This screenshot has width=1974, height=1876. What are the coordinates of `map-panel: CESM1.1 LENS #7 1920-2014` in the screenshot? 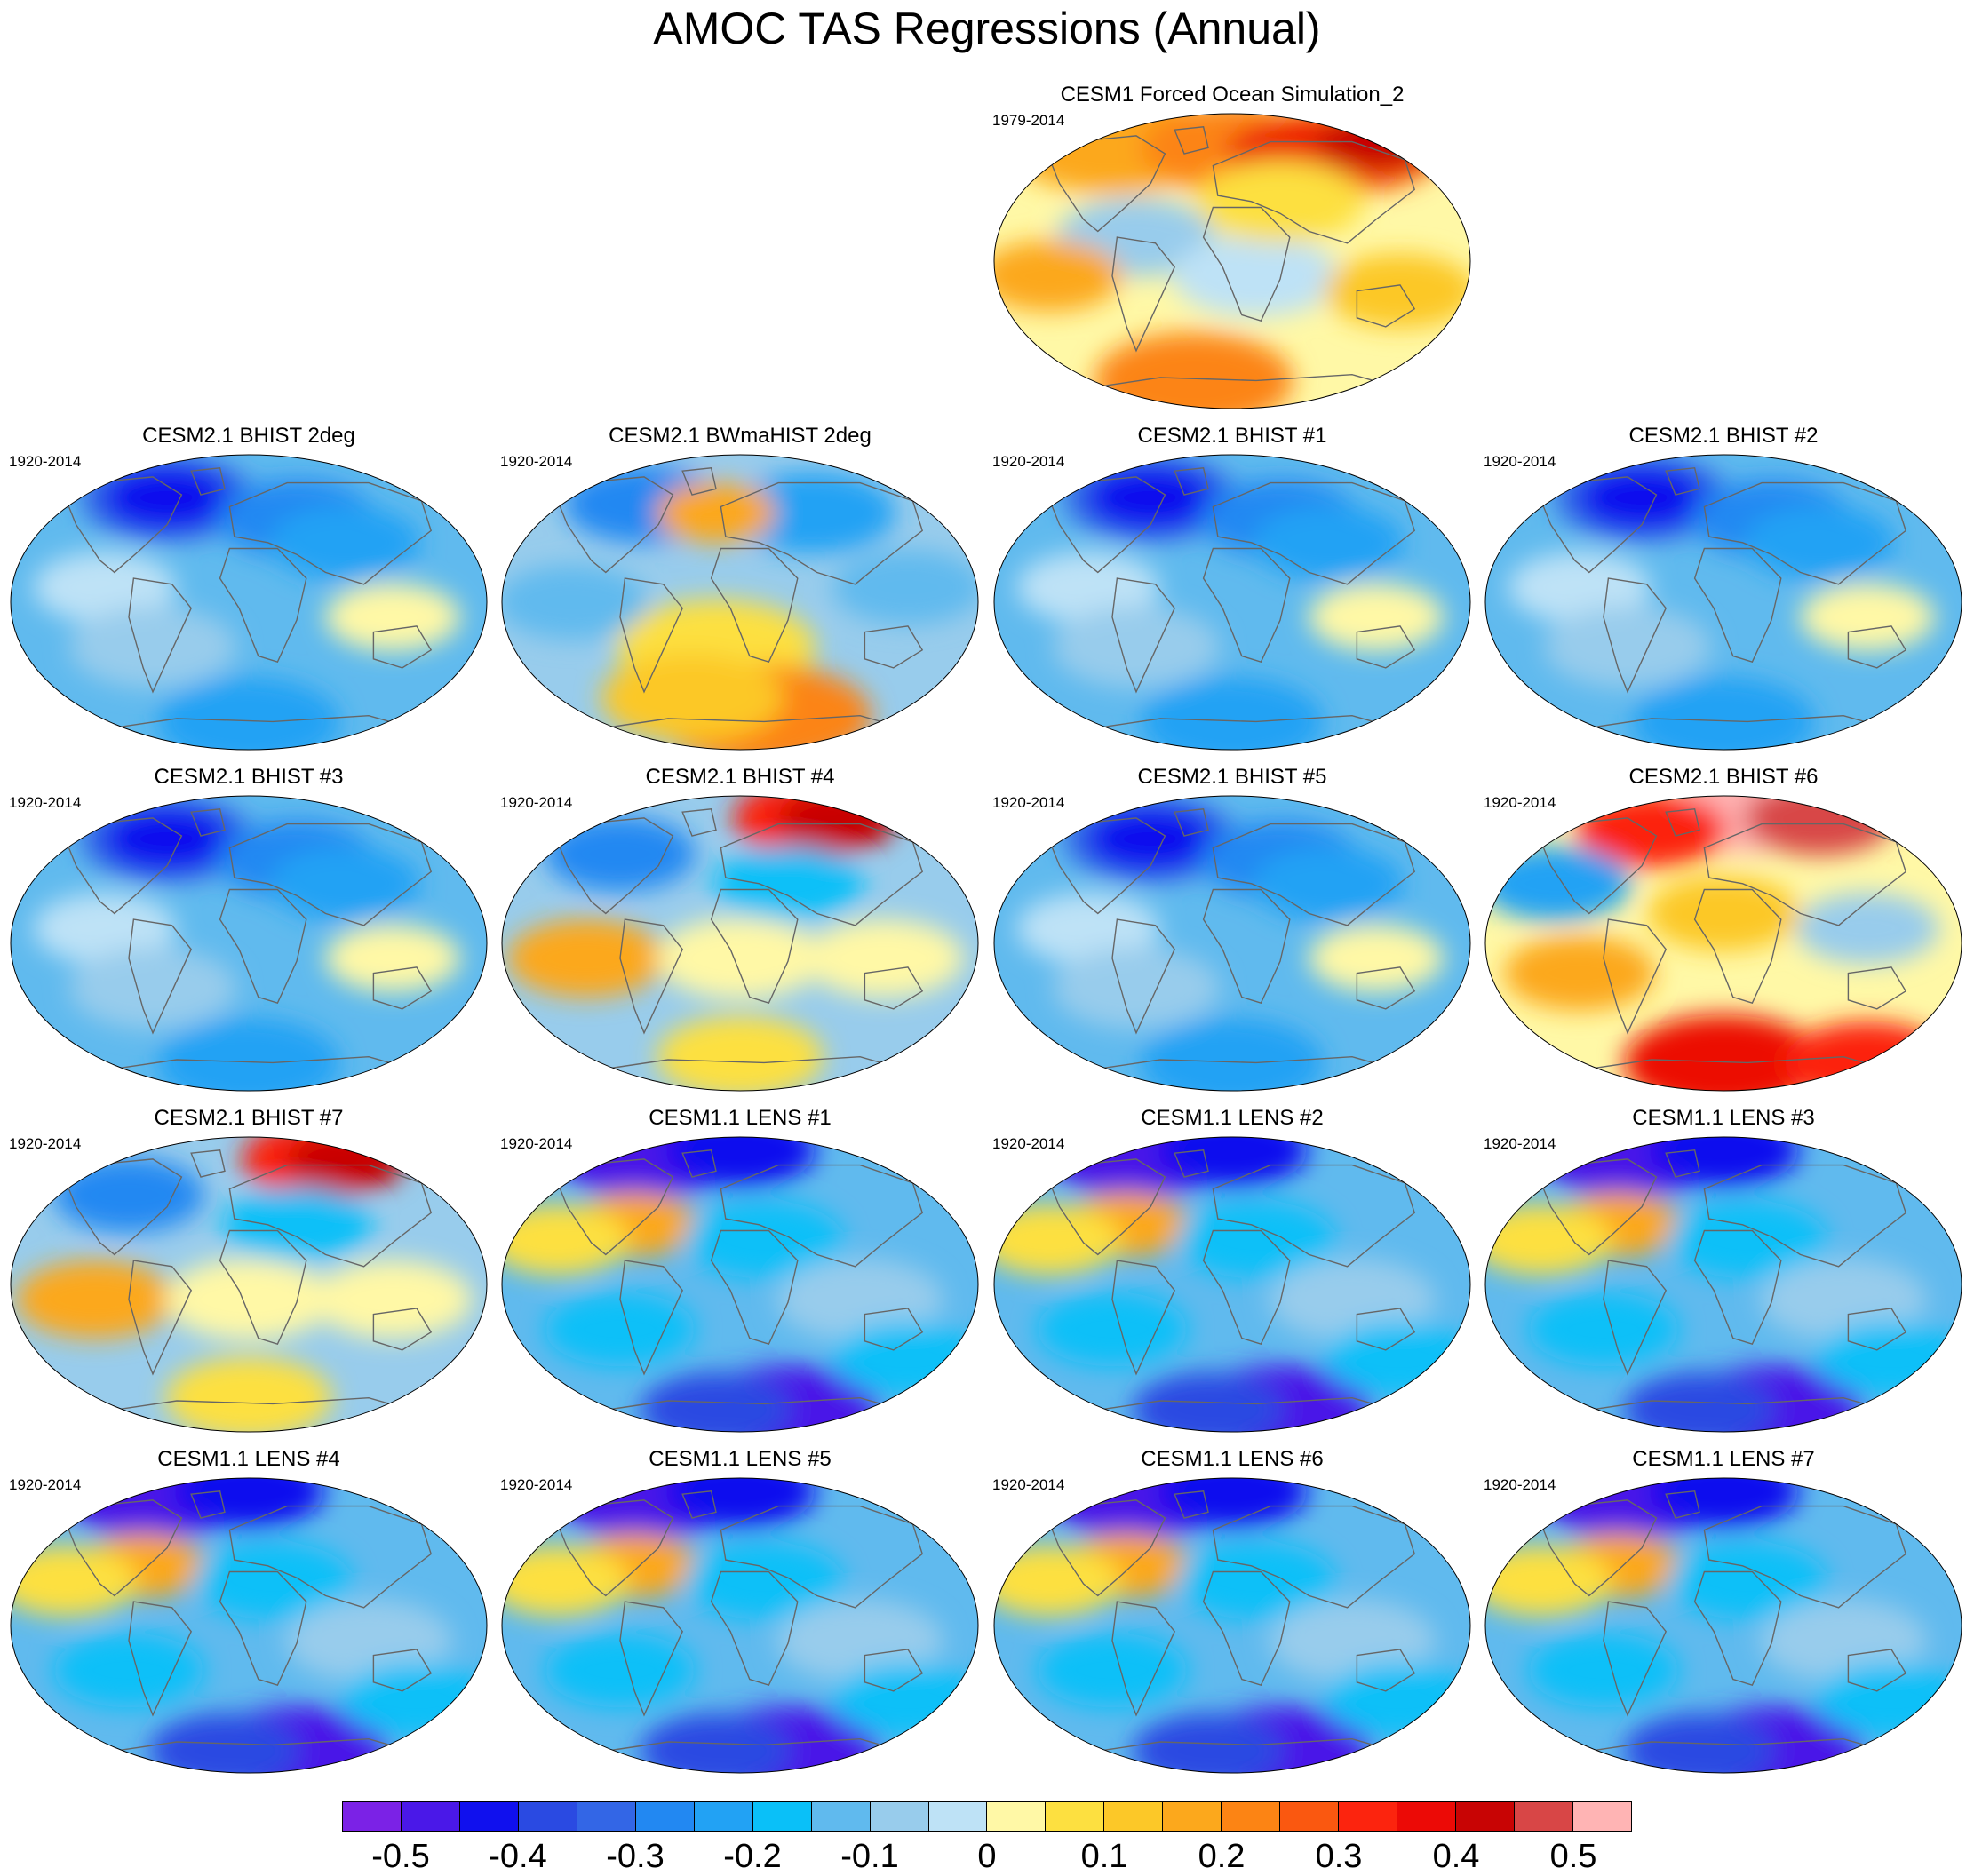 It's located at (1724, 1610).